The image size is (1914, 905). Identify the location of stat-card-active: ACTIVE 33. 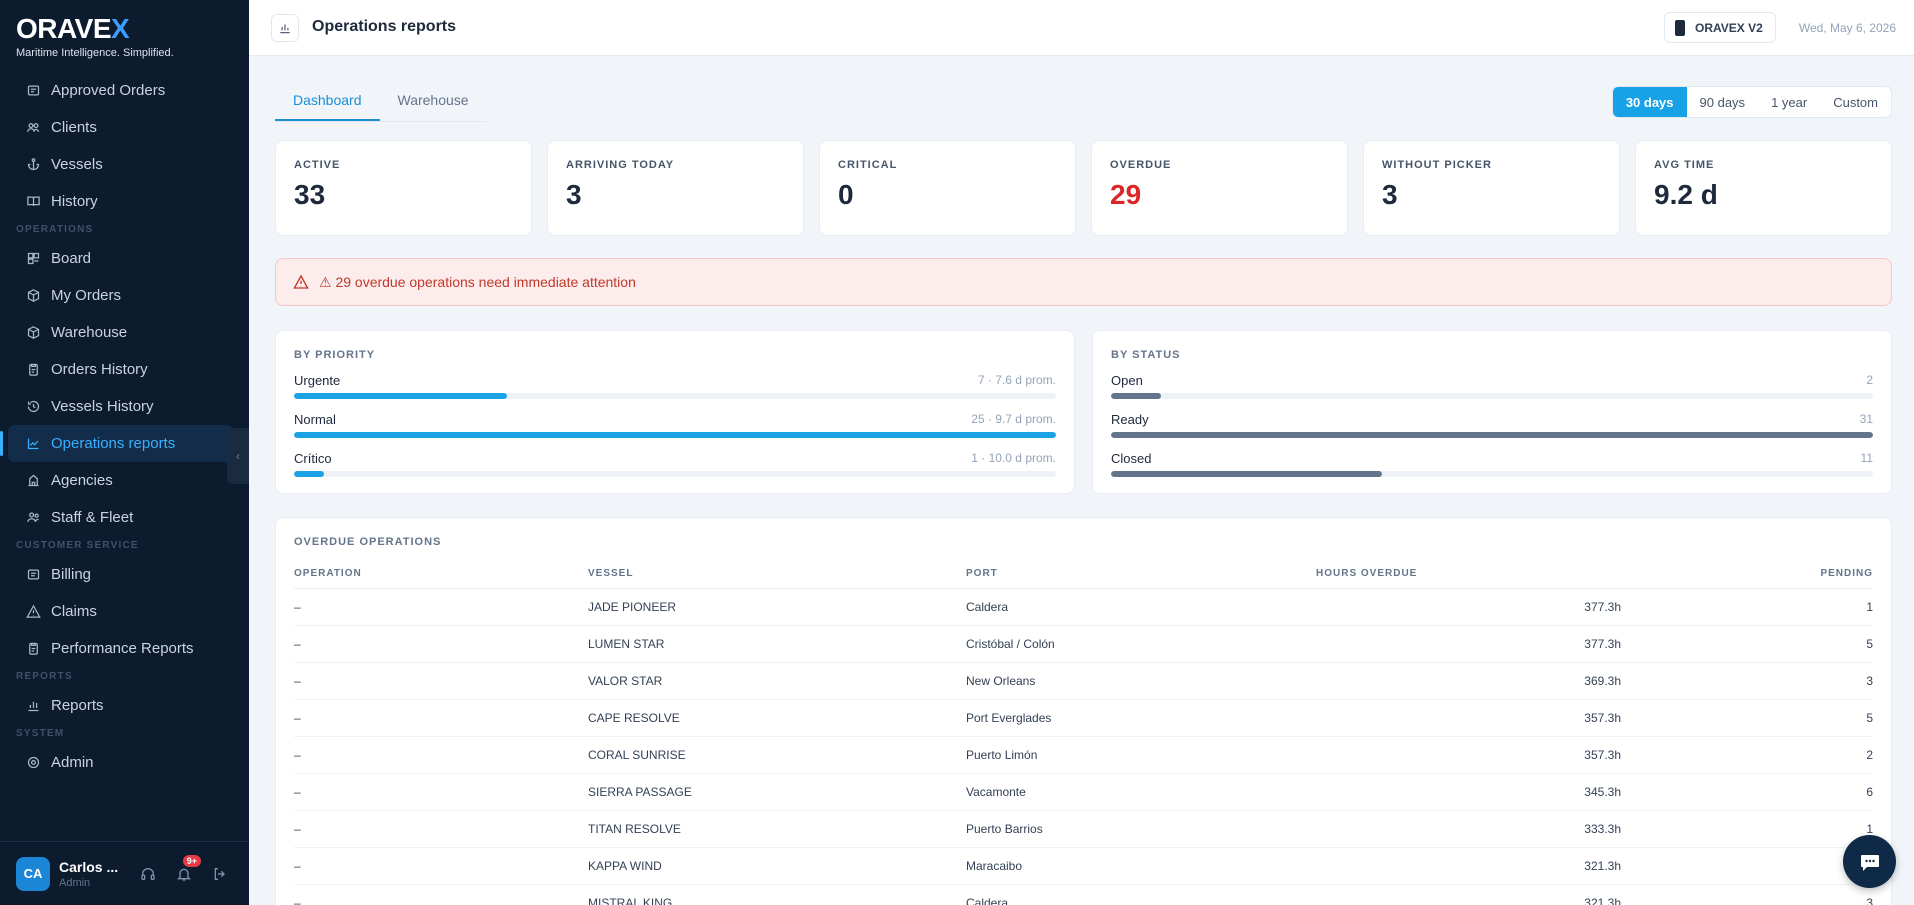
(403, 188).